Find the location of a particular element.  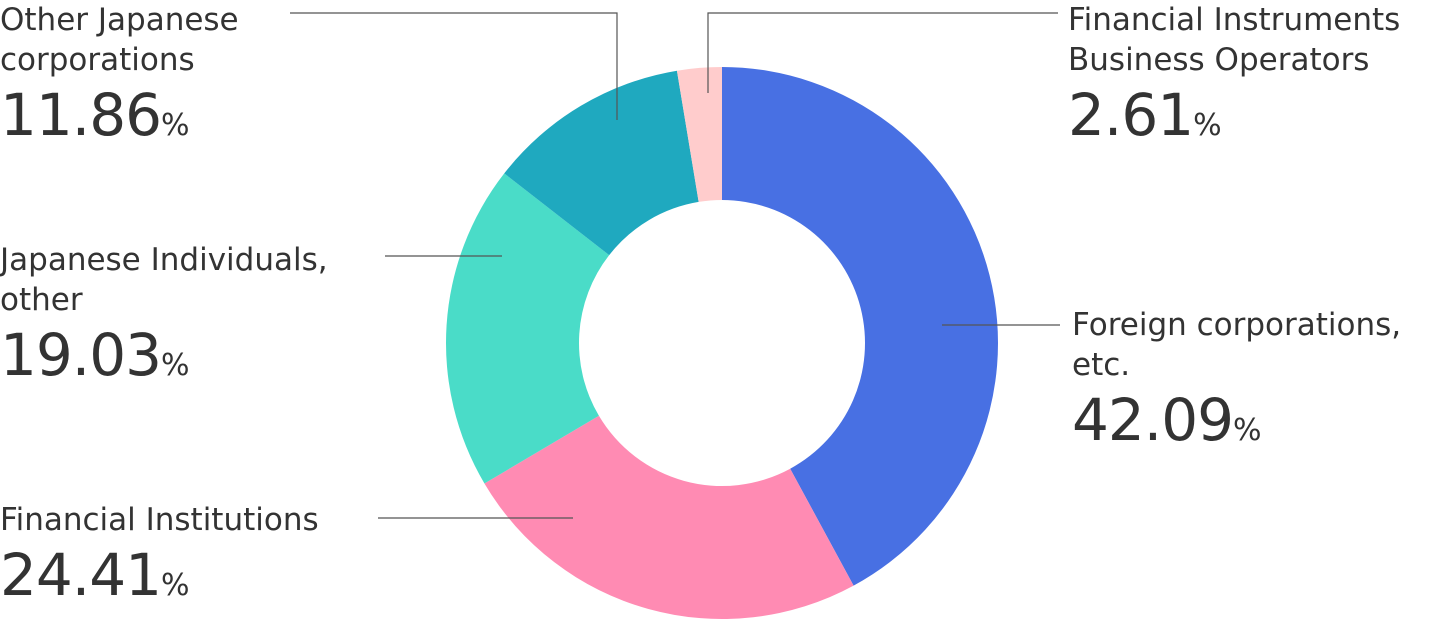

category-label: Foreign corporations, etc. is located at coordinates (1237, 345).